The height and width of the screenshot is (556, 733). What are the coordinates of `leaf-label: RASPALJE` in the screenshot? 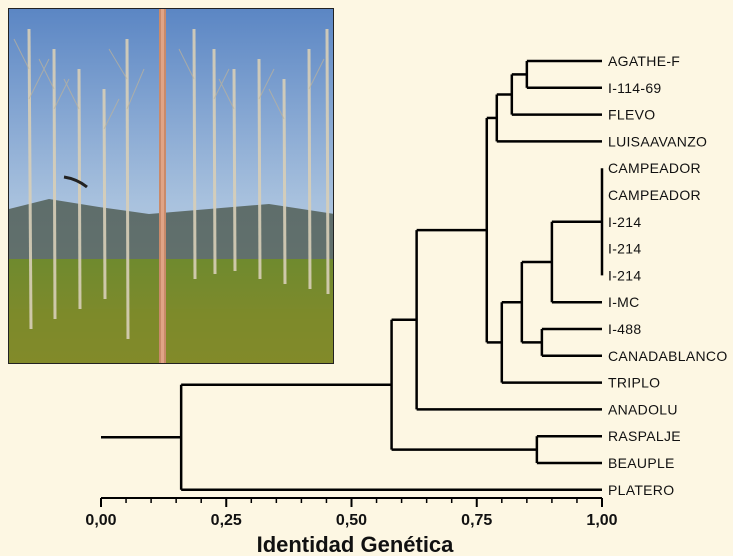 It's located at (644, 436).